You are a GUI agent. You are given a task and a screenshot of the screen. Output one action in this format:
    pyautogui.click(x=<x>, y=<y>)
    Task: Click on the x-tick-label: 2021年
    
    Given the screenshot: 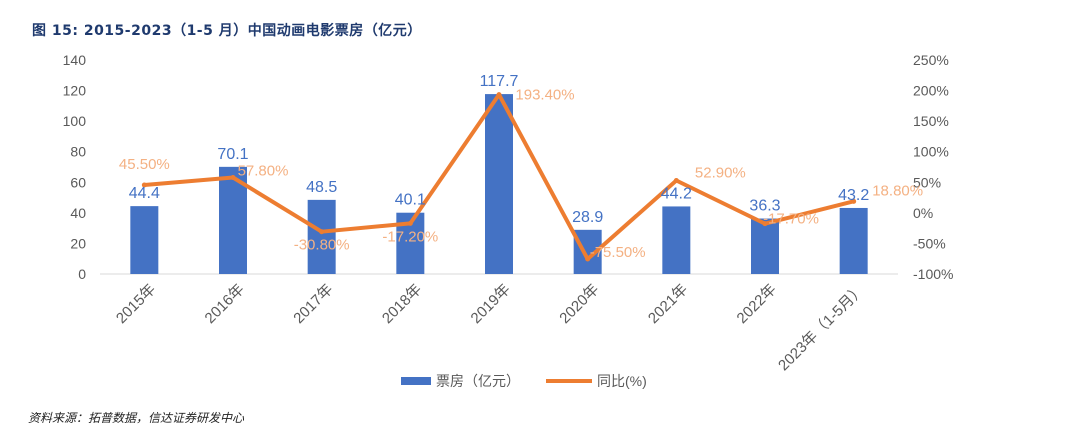 What is the action you would take?
    pyautogui.click(x=668, y=304)
    